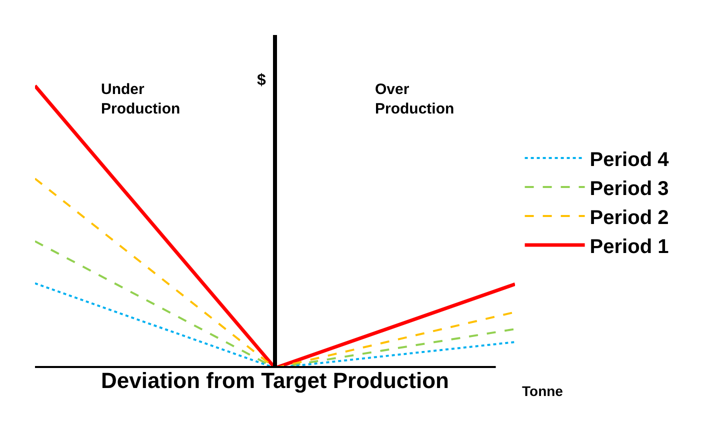 The width and height of the screenshot is (712, 430). Describe the element at coordinates (543, 391) in the screenshot. I see `text: Tonne` at that location.